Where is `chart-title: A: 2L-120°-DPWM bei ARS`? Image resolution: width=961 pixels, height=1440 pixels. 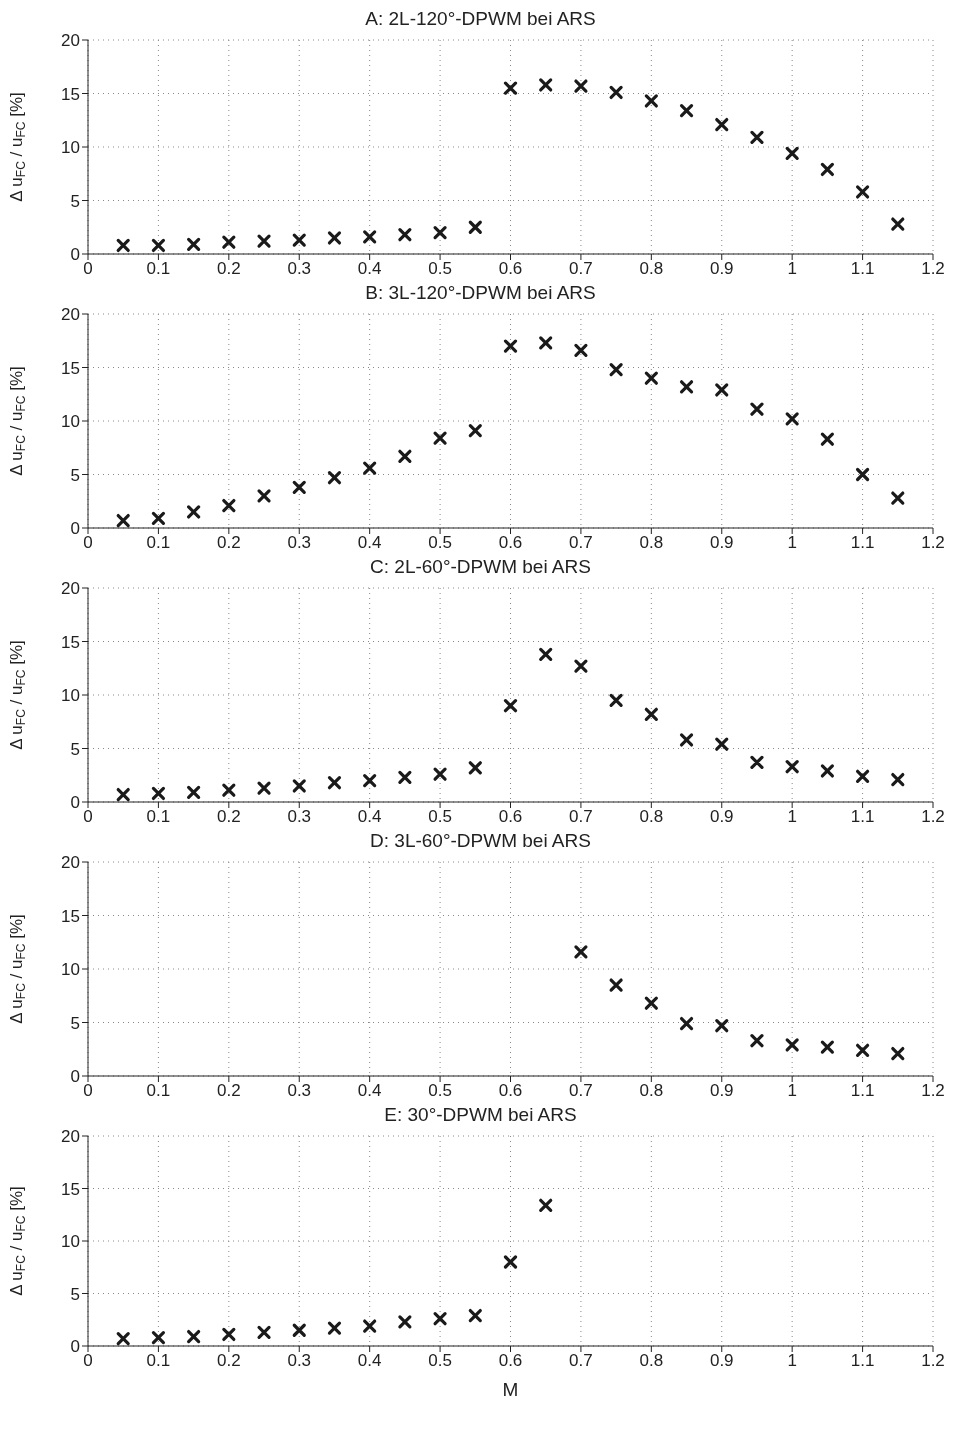 chart-title: A: 2L-120°-DPWM bei ARS is located at coordinates (480, 19).